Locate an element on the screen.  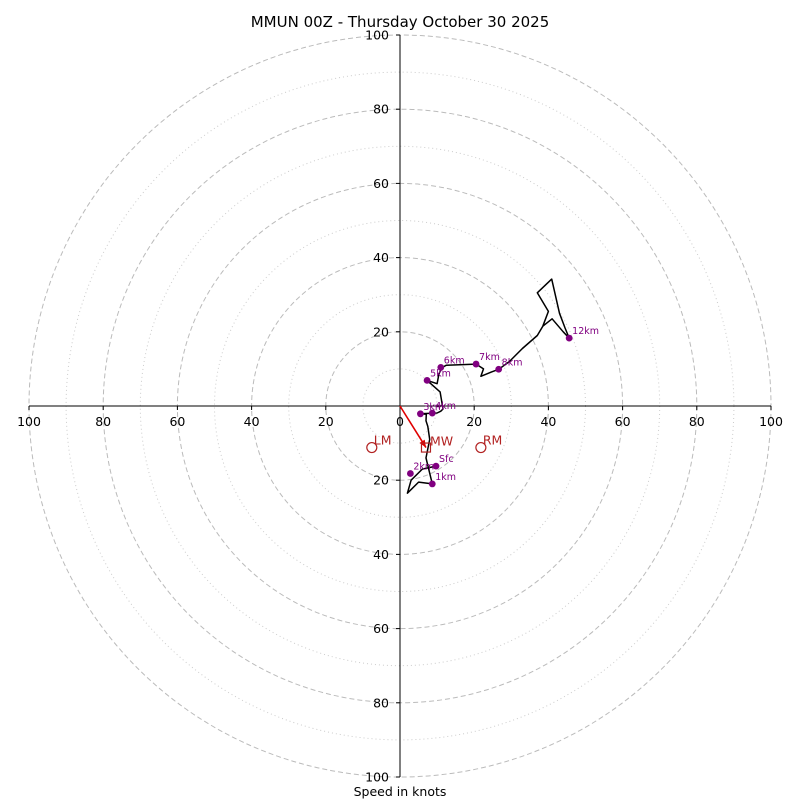
height-marker-label: 7km is located at coordinates (489, 357).